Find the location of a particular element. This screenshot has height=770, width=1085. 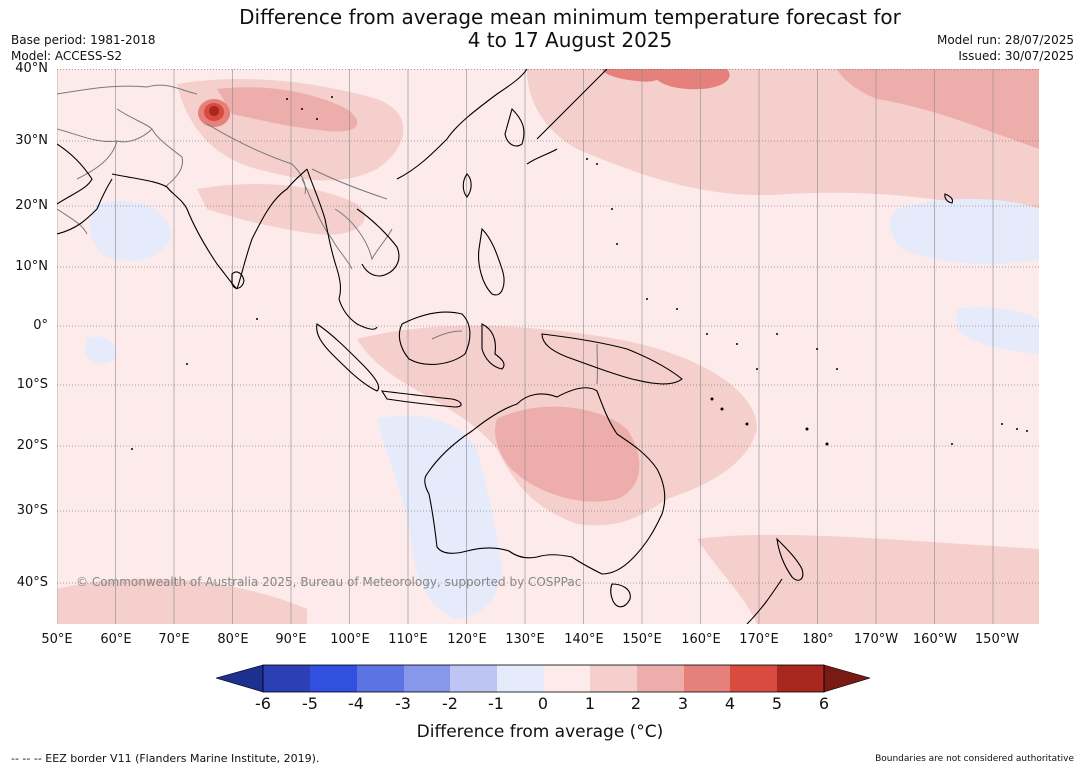

colorbar-tick: -6 is located at coordinates (263, 703).